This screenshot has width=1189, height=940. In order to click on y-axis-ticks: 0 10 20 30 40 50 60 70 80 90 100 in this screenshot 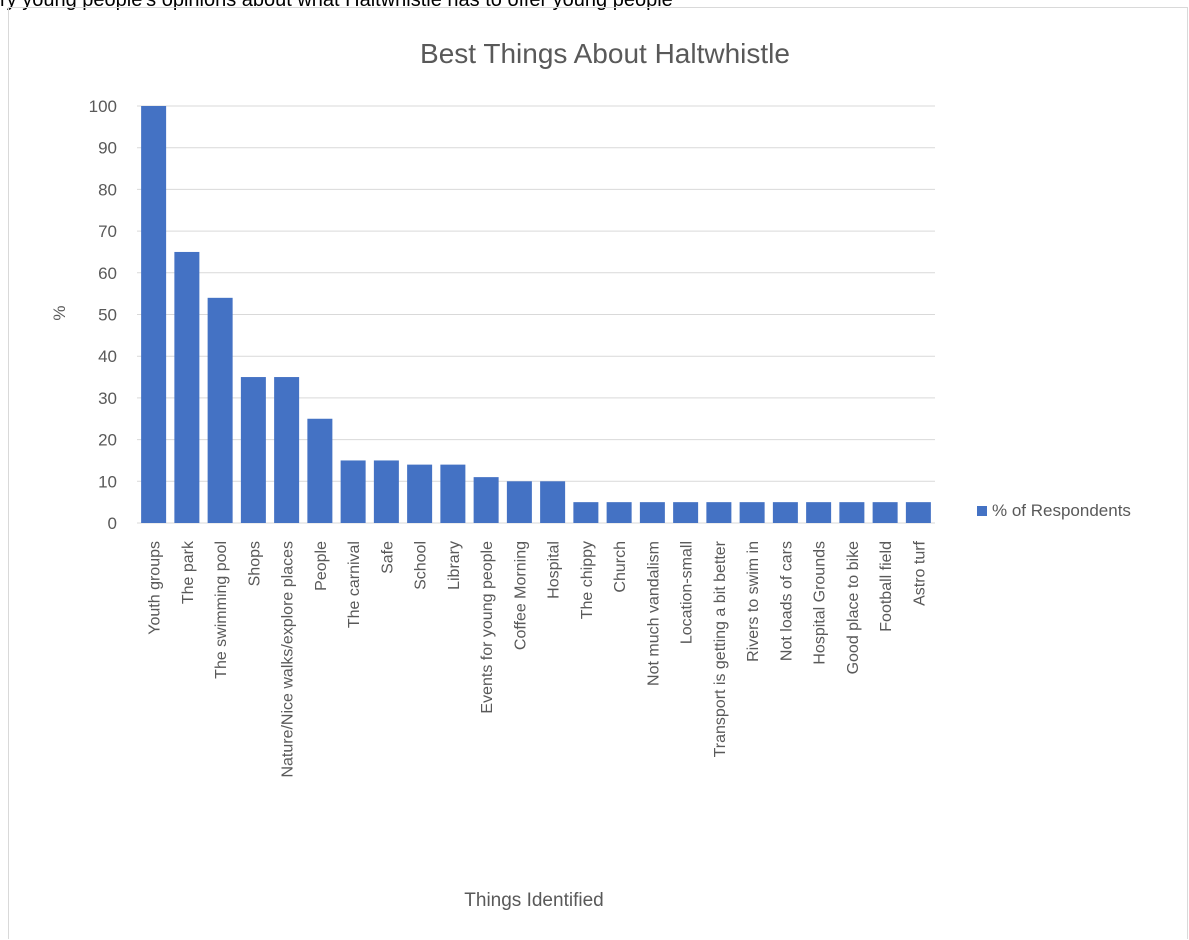, I will do `click(103, 315)`.